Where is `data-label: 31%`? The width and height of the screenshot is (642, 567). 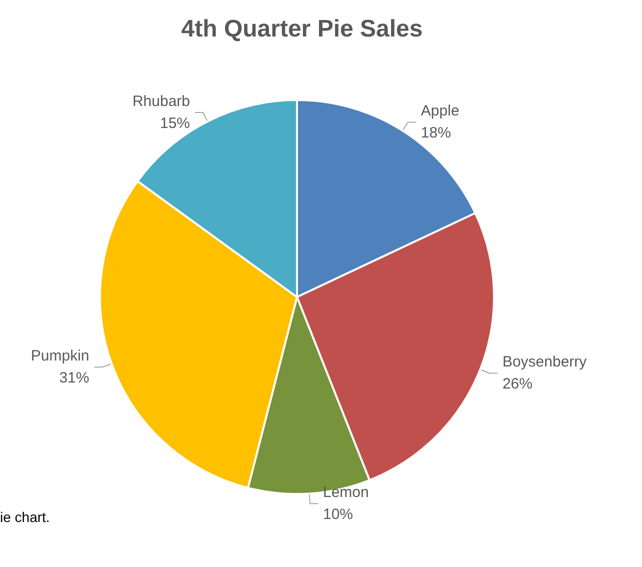 data-label: 31% is located at coordinates (74, 378).